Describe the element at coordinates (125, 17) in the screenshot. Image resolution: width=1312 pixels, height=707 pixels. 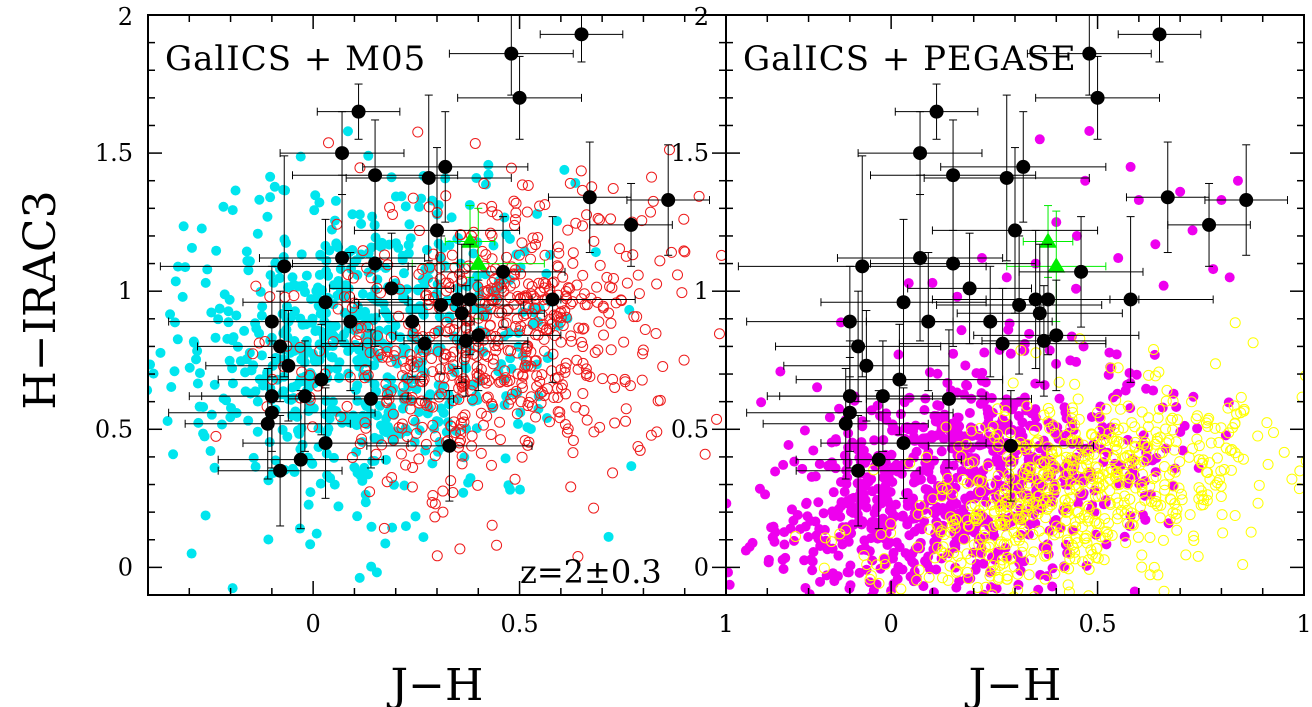
I see `left-ytick-label-4: 2` at that location.